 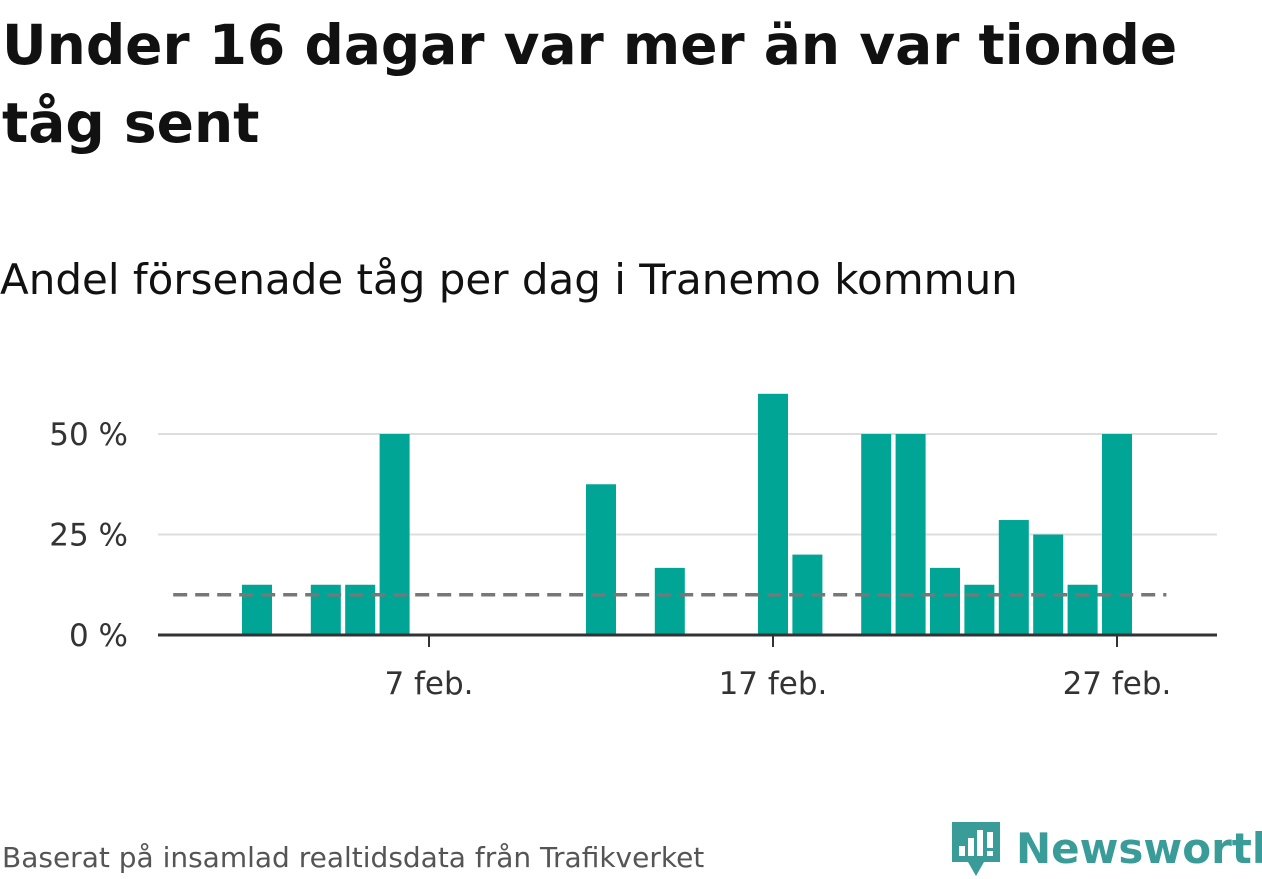 I want to click on y-tick-label: 0 %, so click(x=98, y=636).